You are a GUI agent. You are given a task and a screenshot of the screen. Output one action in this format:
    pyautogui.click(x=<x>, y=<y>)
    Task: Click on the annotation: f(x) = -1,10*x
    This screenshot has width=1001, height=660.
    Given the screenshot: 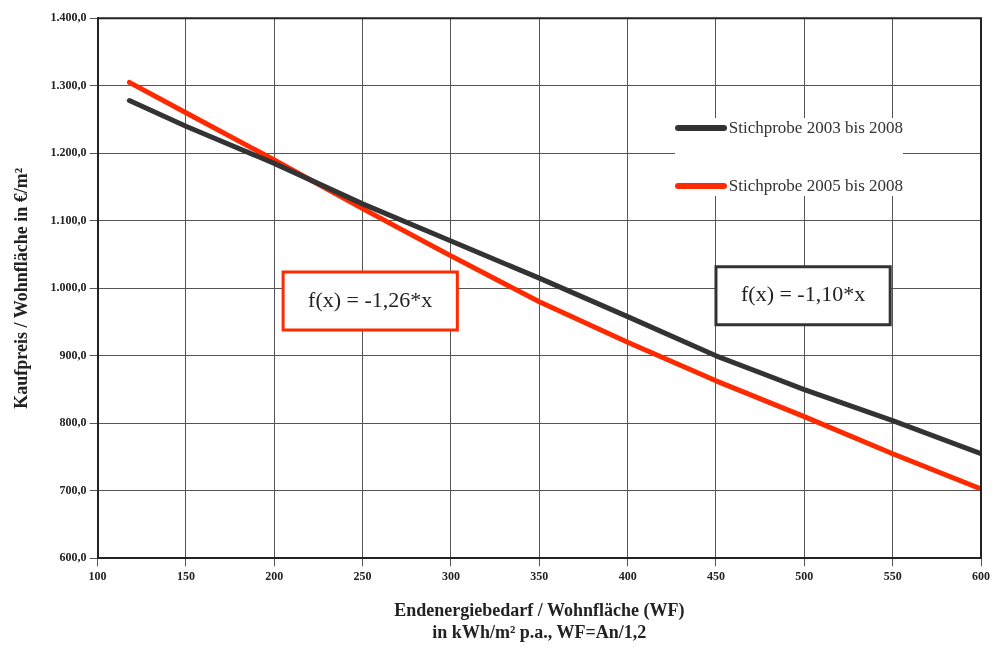 What is the action you would take?
    pyautogui.click(x=803, y=294)
    